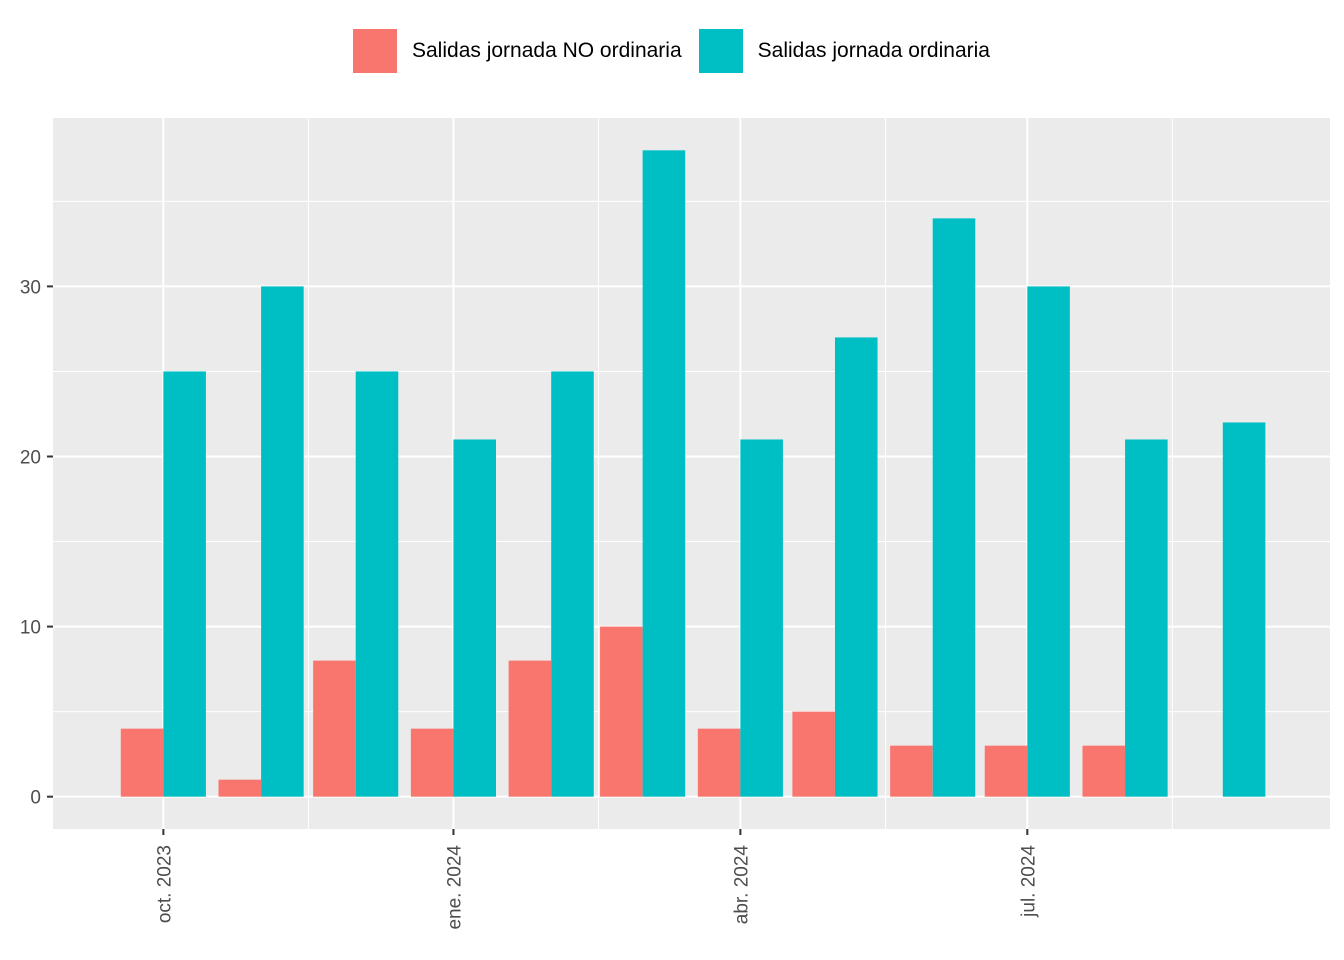 This screenshot has width=1344, height=960. What do you see at coordinates (30, 457) in the screenshot?
I see `y-tick-label: 20` at bounding box center [30, 457].